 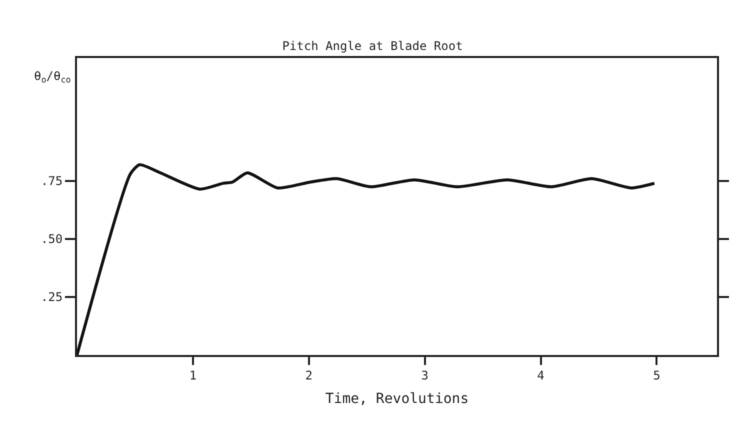 What do you see at coordinates (51, 239) in the screenshot?
I see `y-tick-label: .50` at bounding box center [51, 239].